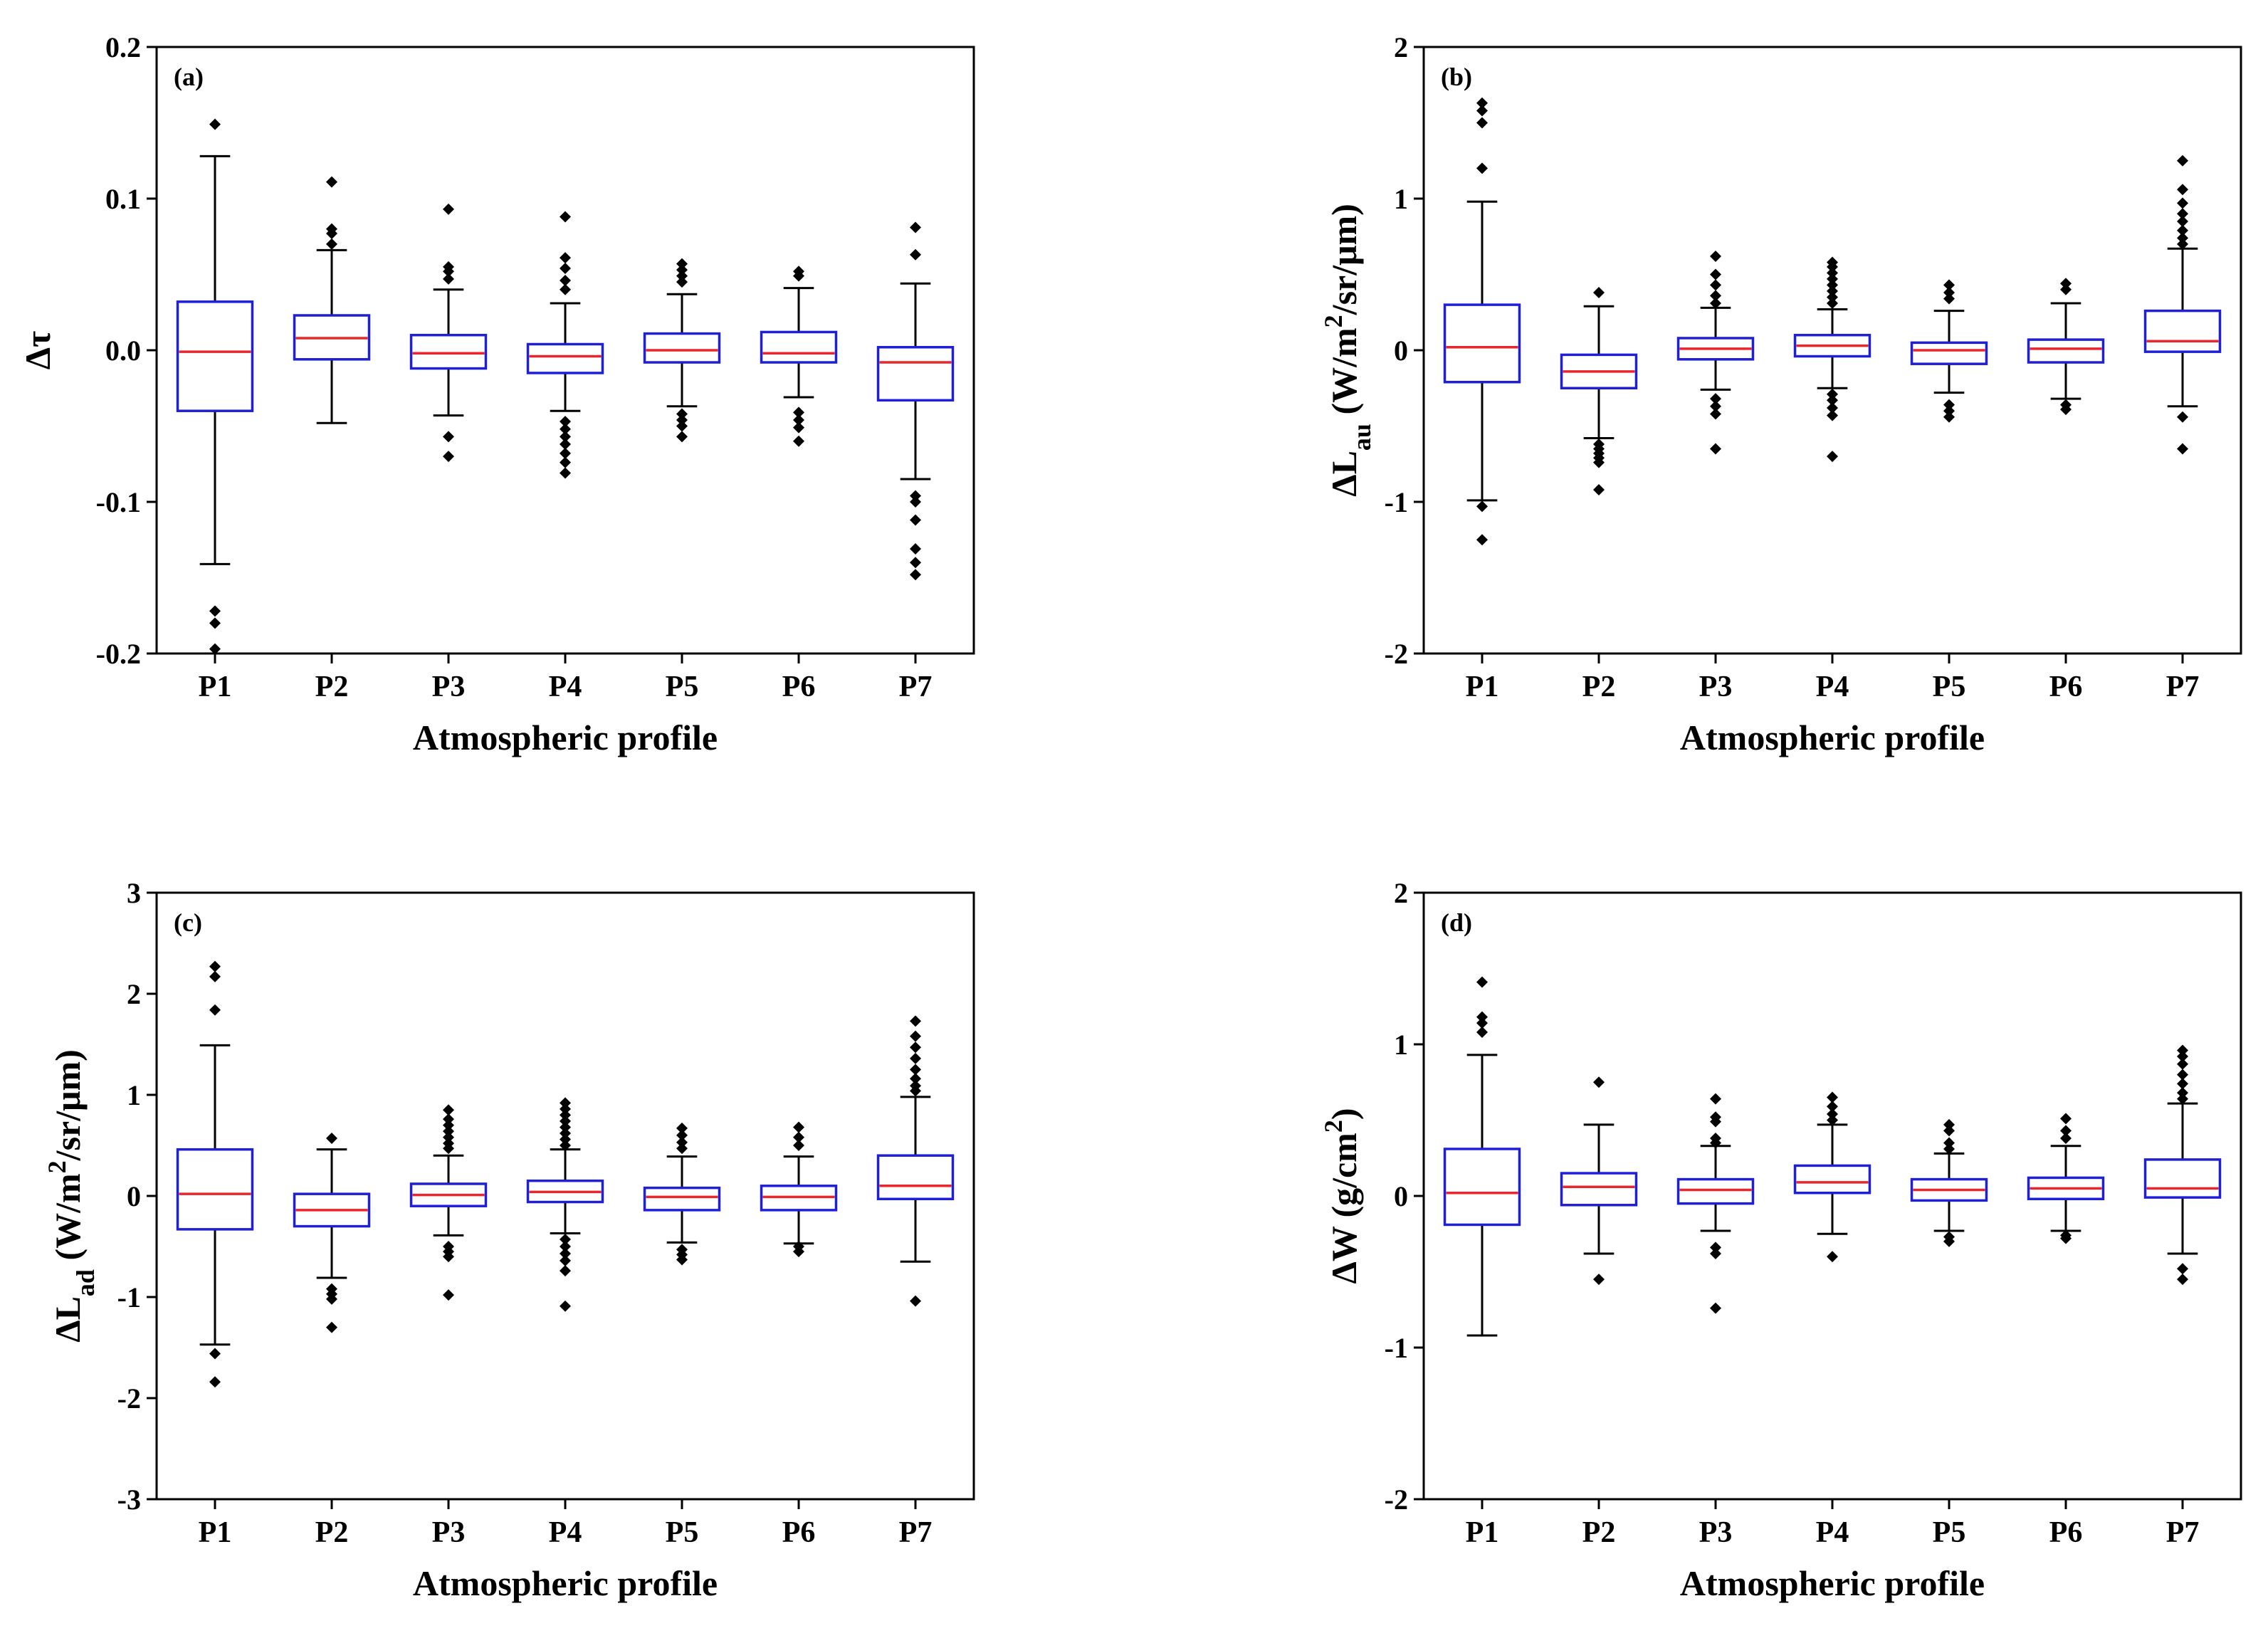  I want to click on x-tick-label-p5: P5, so click(1949, 687).